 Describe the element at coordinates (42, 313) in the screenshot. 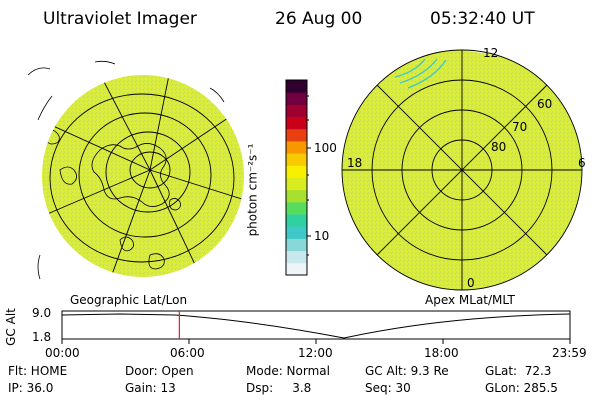

I see `altitude-y-max: 9.0` at that location.